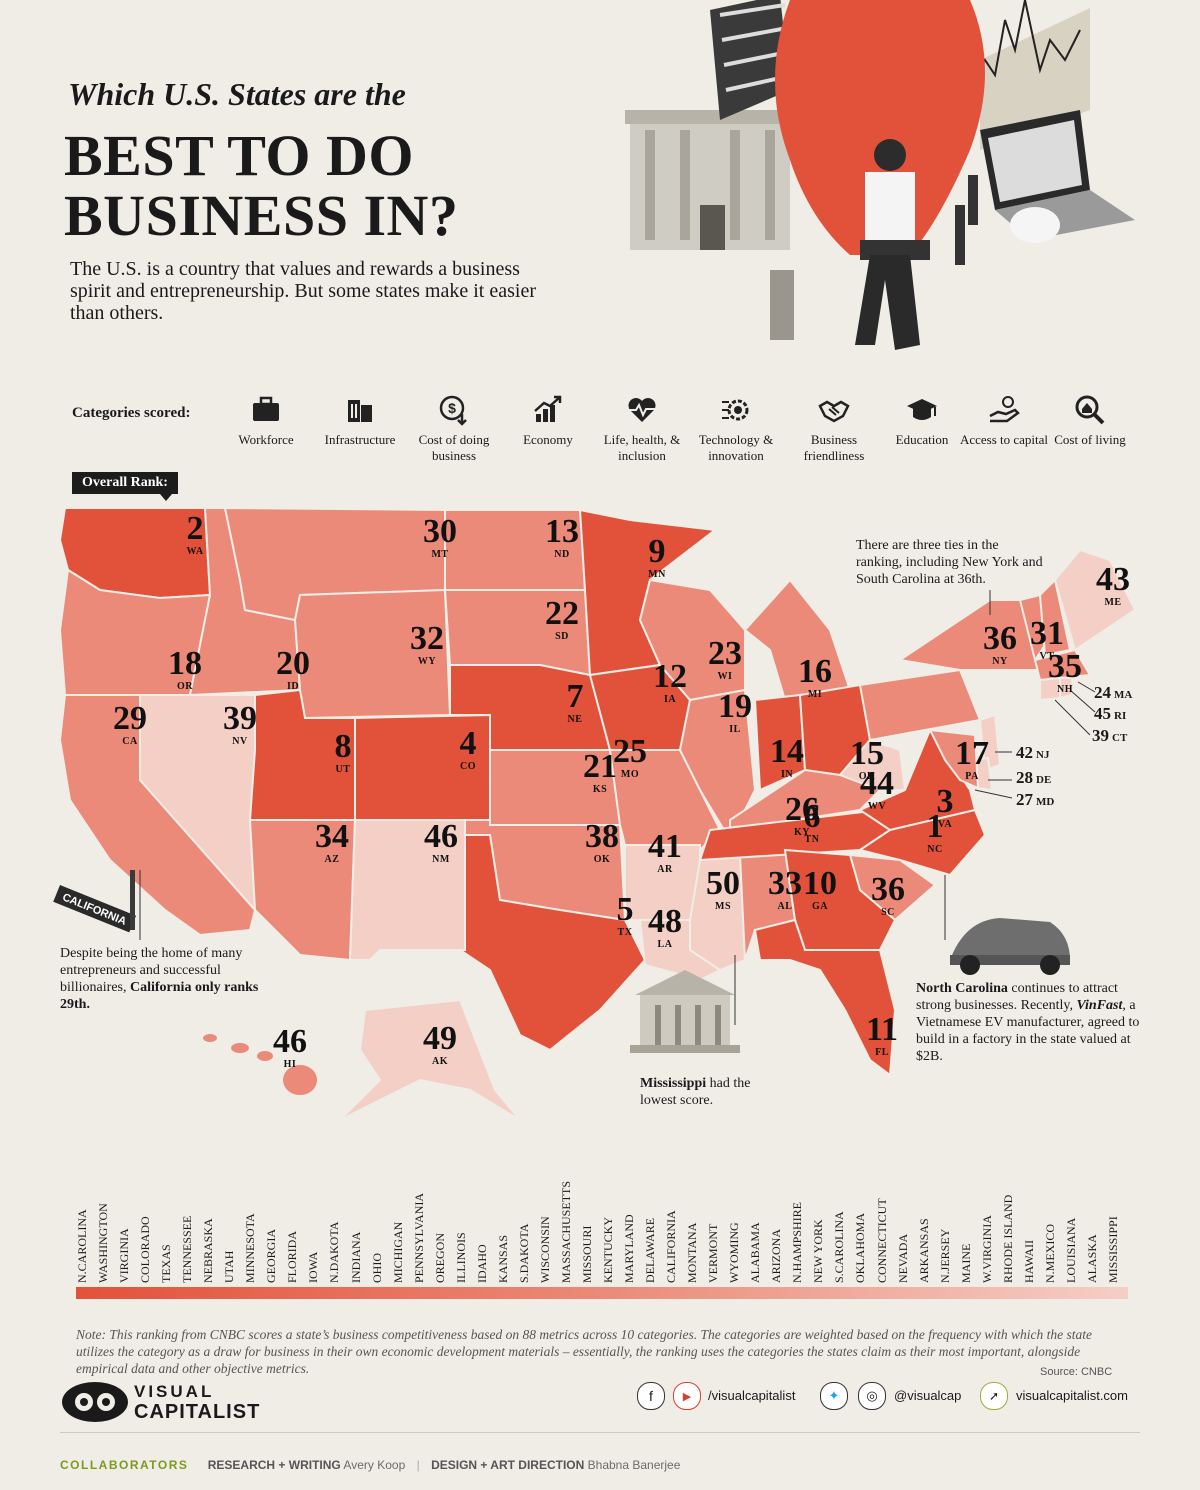 Image resolution: width=1200 pixels, height=1490 pixels. What do you see at coordinates (710, 180) in the screenshot?
I see `bank-building-graphic` at bounding box center [710, 180].